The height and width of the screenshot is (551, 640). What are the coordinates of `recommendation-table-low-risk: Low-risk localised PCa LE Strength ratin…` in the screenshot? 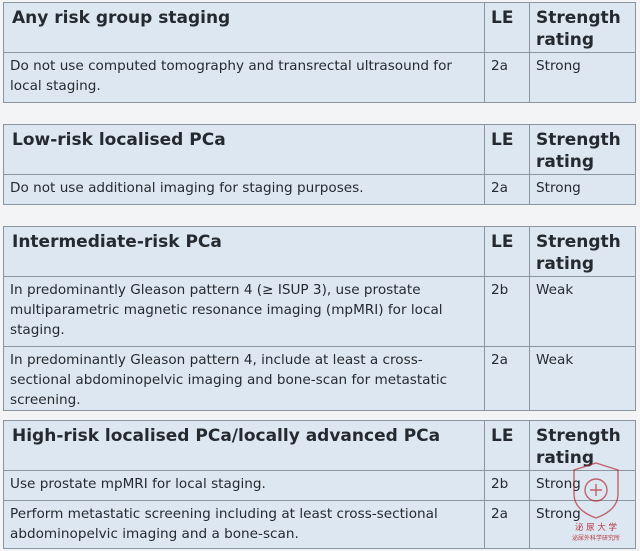 It's located at (319, 164).